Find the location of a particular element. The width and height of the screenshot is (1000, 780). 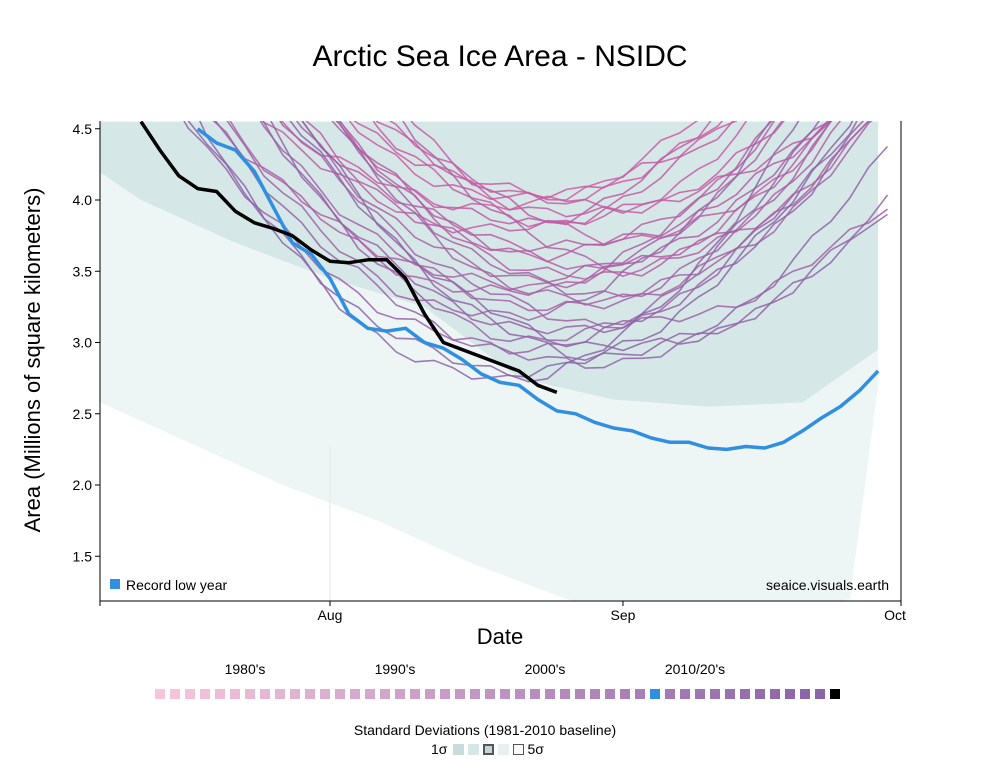

decade-label-1990s: 1990's is located at coordinates (395, 669).